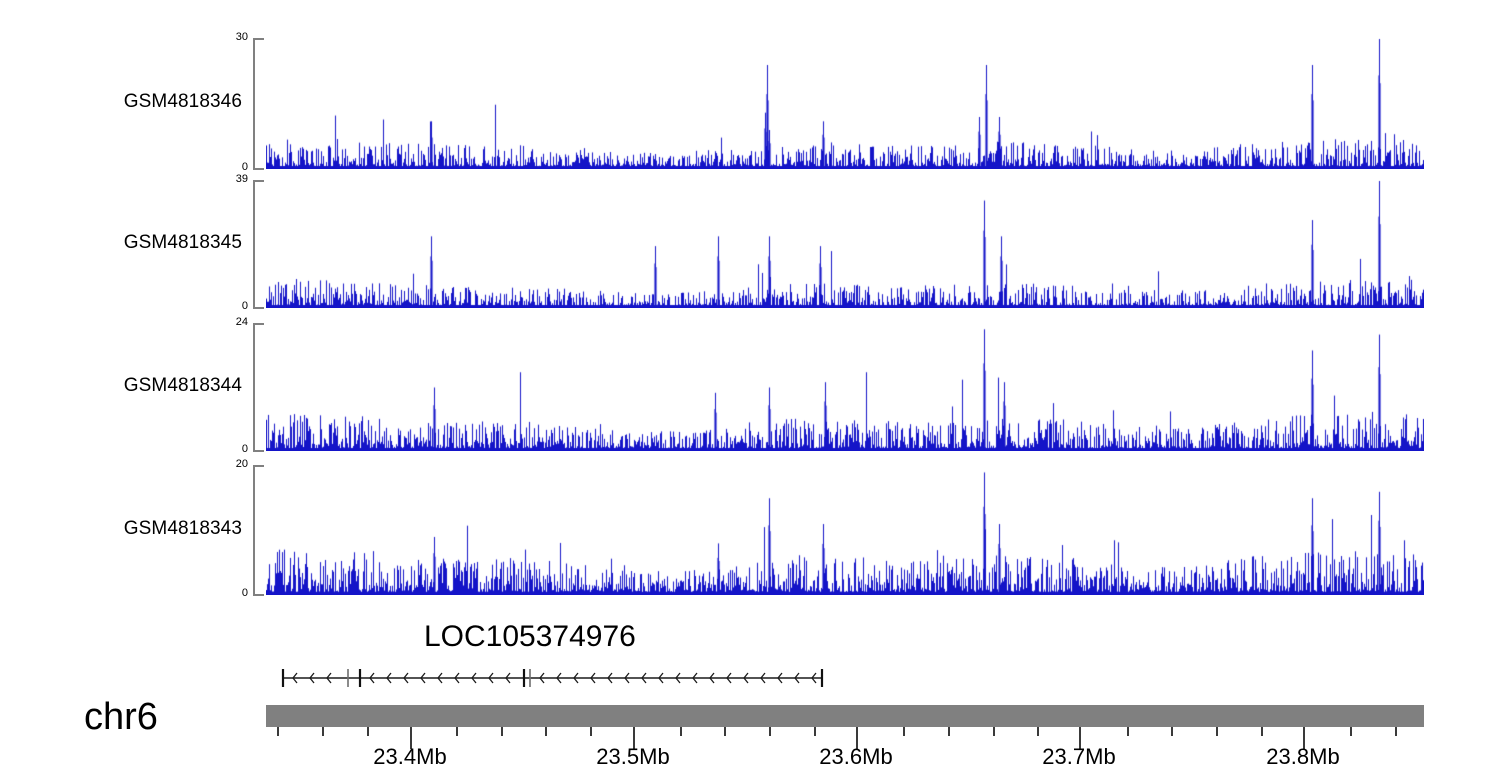 The width and height of the screenshot is (1500, 780). What do you see at coordinates (1303, 756) in the screenshot?
I see `ruler-tick-label: 23.8Mb` at bounding box center [1303, 756].